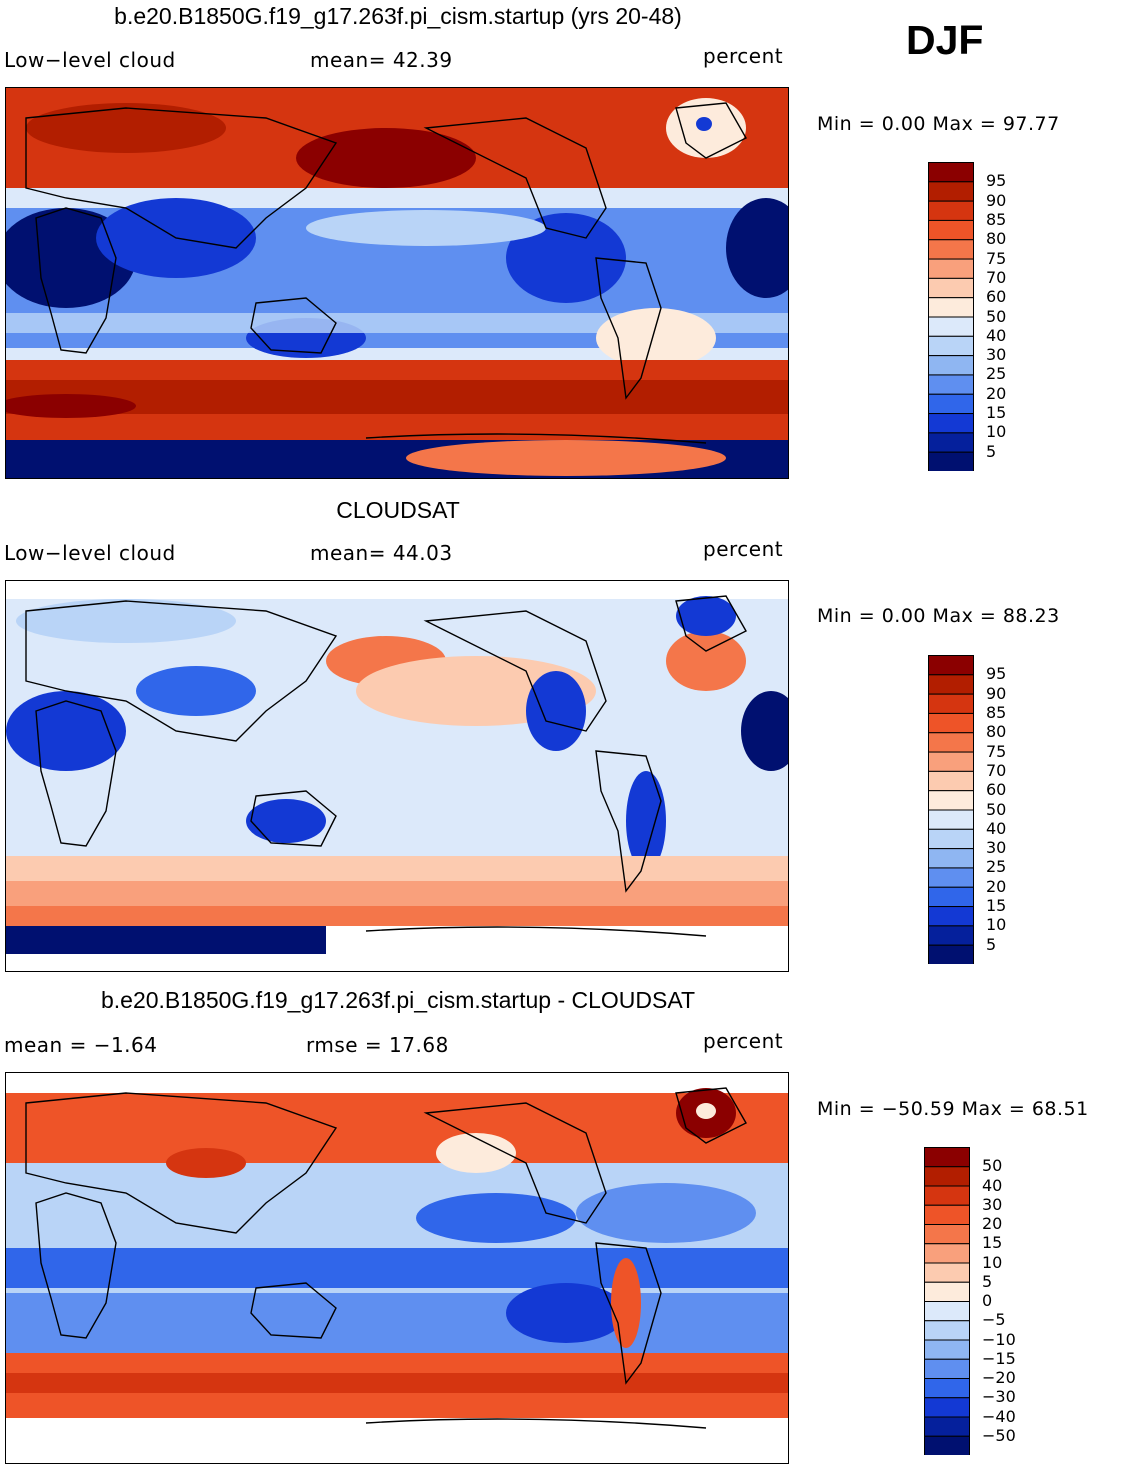 Image resolution: width=1128 pixels, height=1470 pixels. I want to click on colorbar-tick-label: −10, so click(999, 1339).